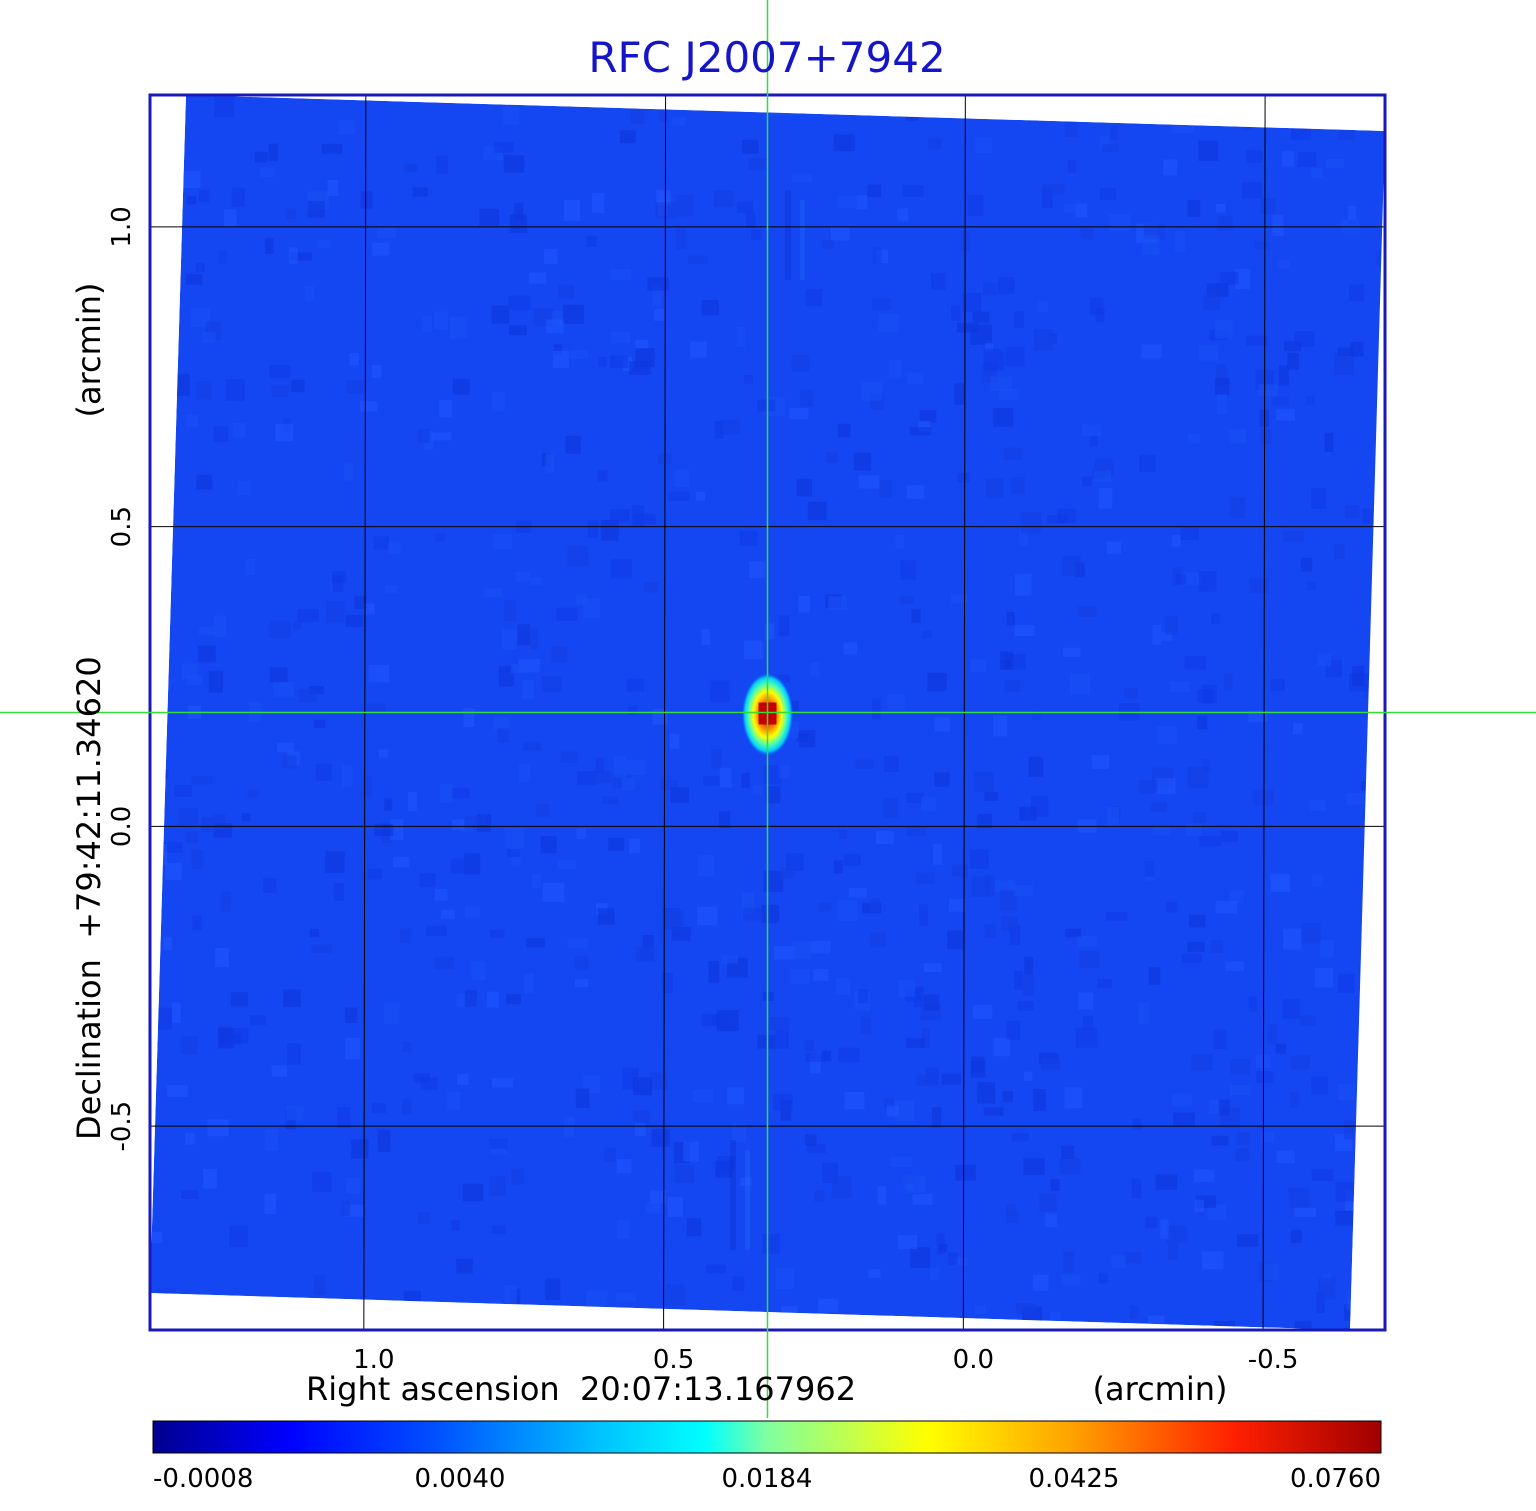  I want to click on colorbar-tick-label: -0.0008, so click(203, 1479).